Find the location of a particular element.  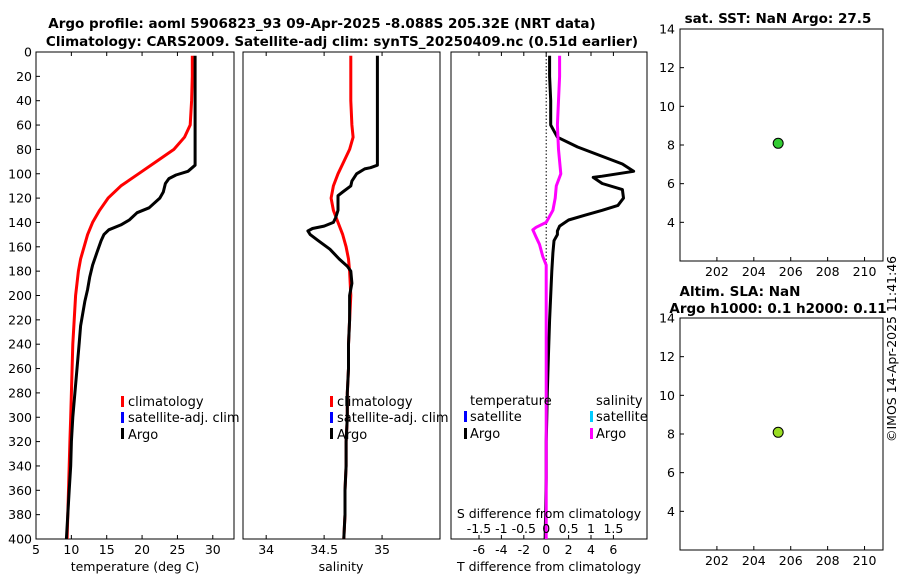

difference-ticks: -6 -4 -2 0 2 4 6 is located at coordinates (545, 304).